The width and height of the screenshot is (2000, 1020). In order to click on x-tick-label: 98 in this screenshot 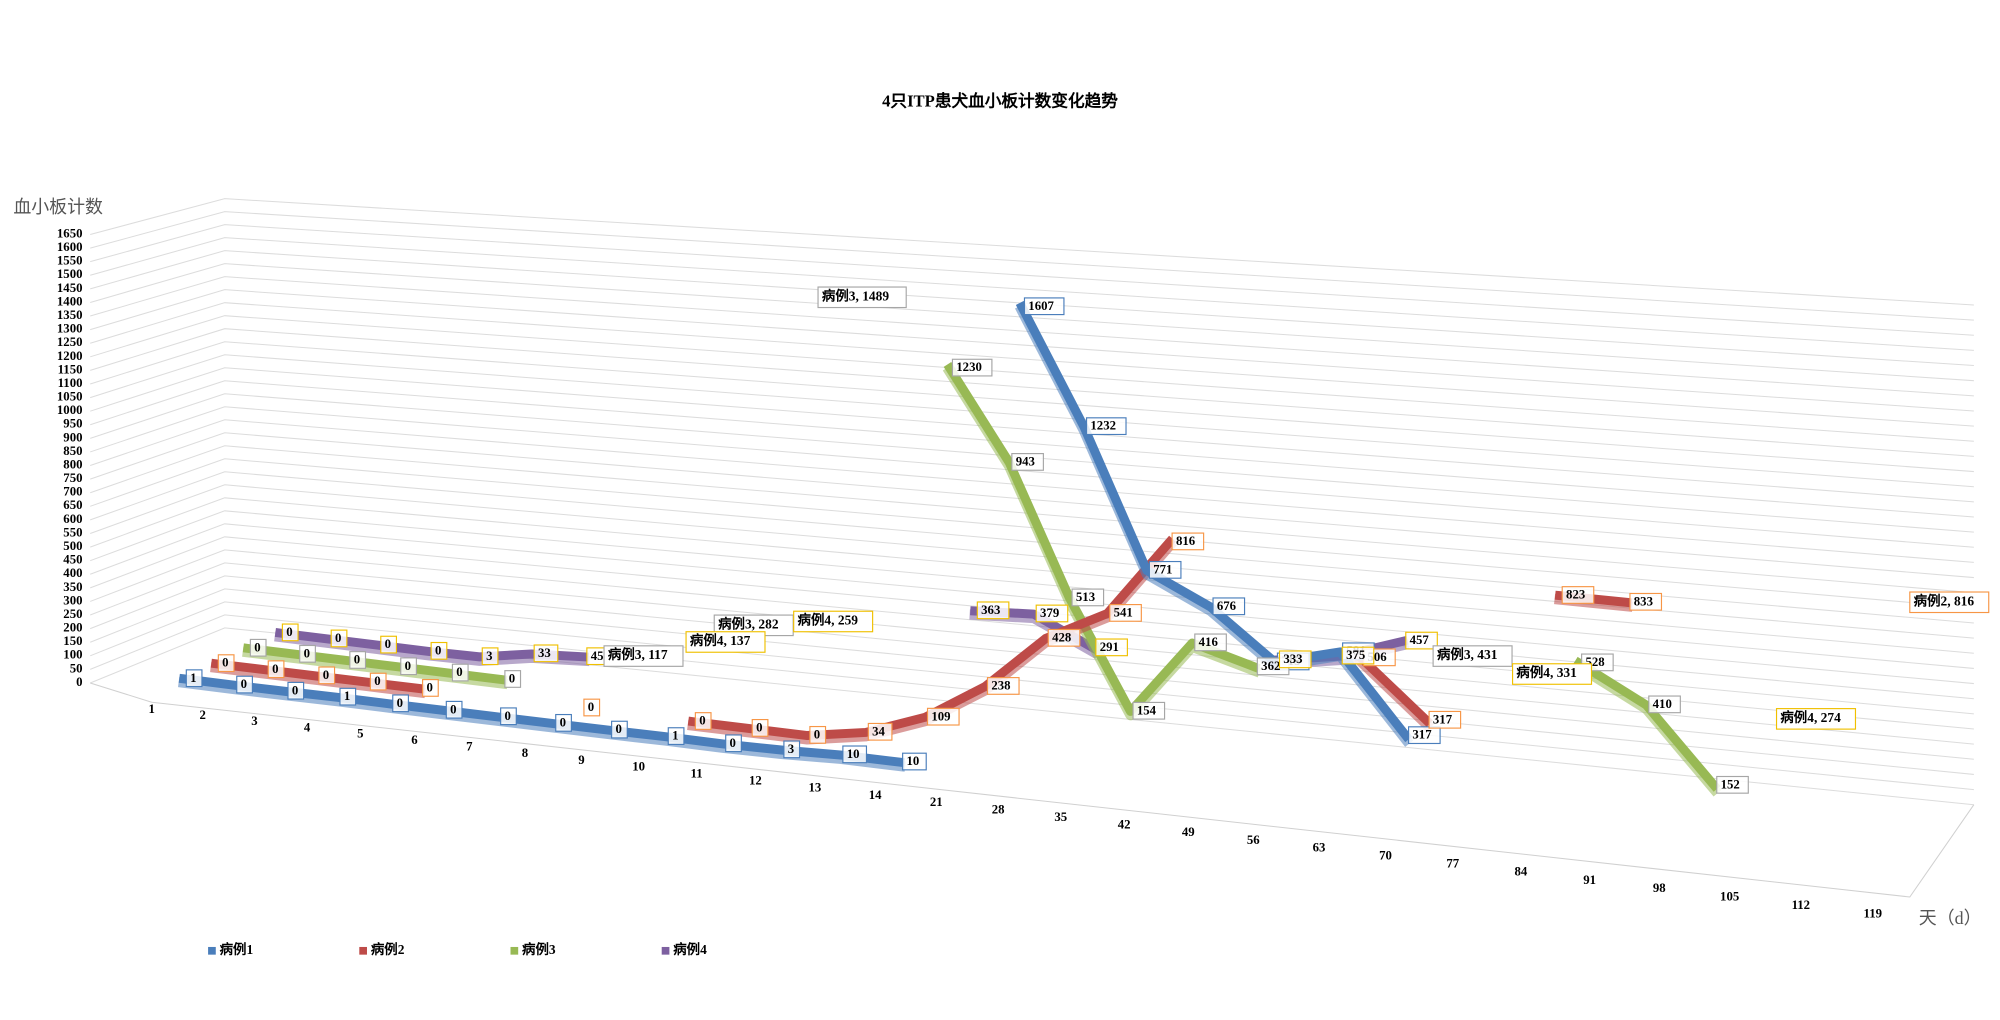, I will do `click(1659, 888)`.